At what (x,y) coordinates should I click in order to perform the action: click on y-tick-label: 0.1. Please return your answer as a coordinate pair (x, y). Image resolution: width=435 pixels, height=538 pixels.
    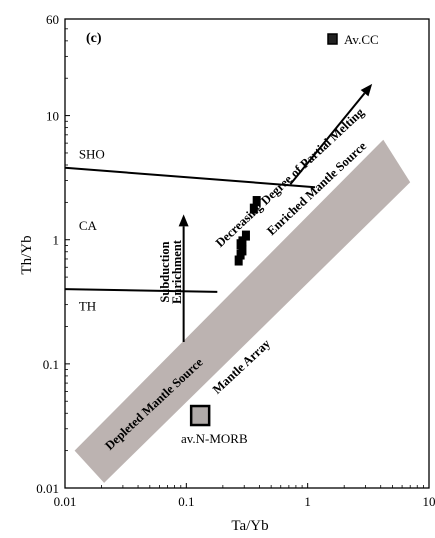
    Looking at the image, I should click on (51, 364).